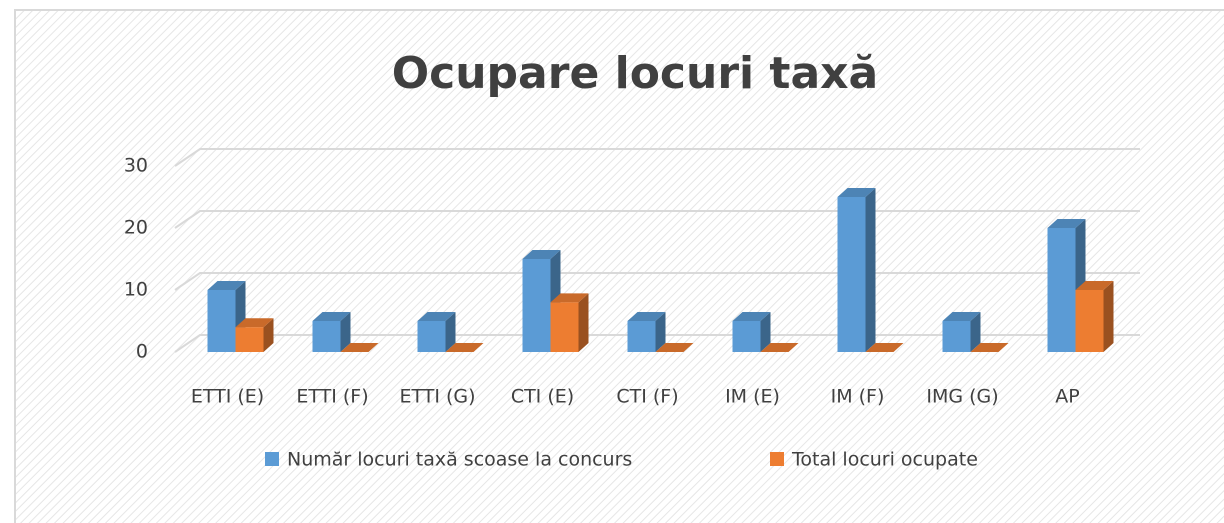 The image size is (1224, 523). What do you see at coordinates (136, 290) in the screenshot?
I see `y-tick-label: 10` at bounding box center [136, 290].